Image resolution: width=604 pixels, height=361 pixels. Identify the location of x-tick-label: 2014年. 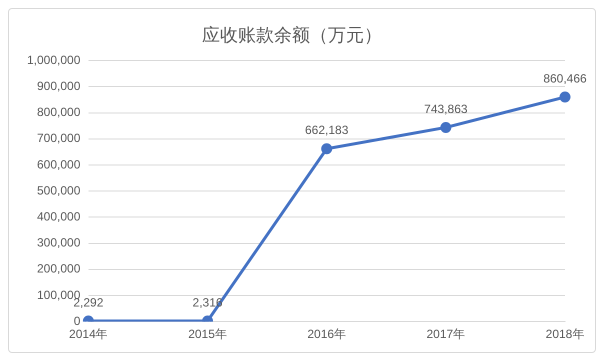
(88, 334).